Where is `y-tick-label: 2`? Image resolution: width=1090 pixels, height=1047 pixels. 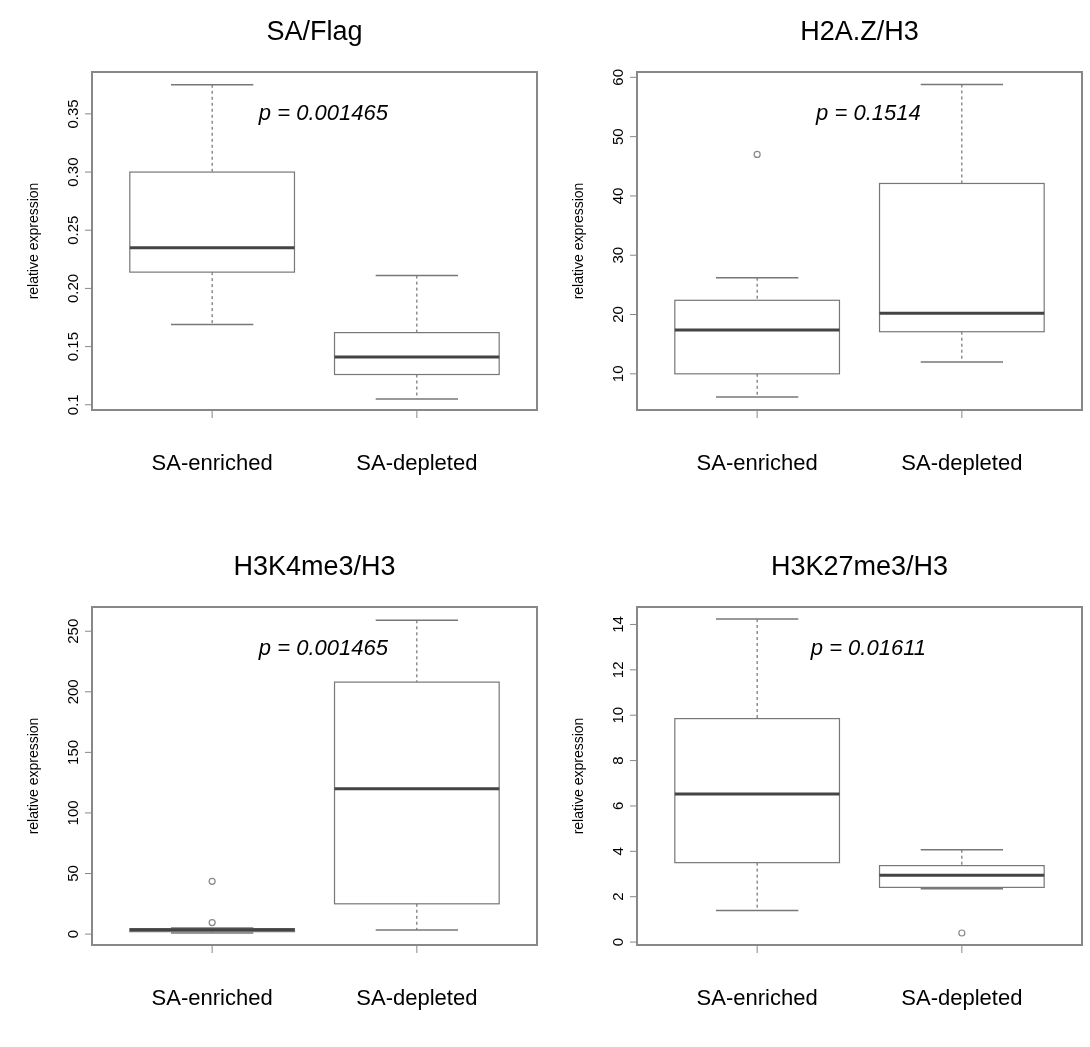
y-tick-label: 2 is located at coordinates (617, 896).